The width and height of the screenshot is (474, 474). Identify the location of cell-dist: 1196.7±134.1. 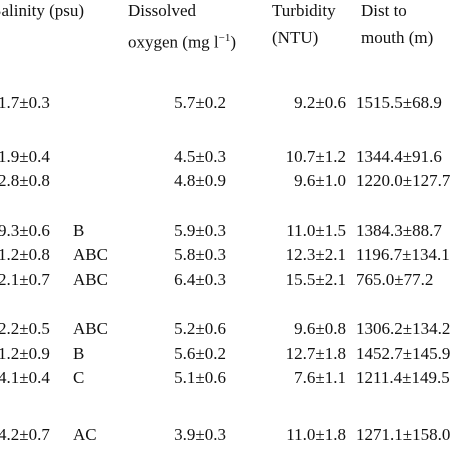
(403, 254).